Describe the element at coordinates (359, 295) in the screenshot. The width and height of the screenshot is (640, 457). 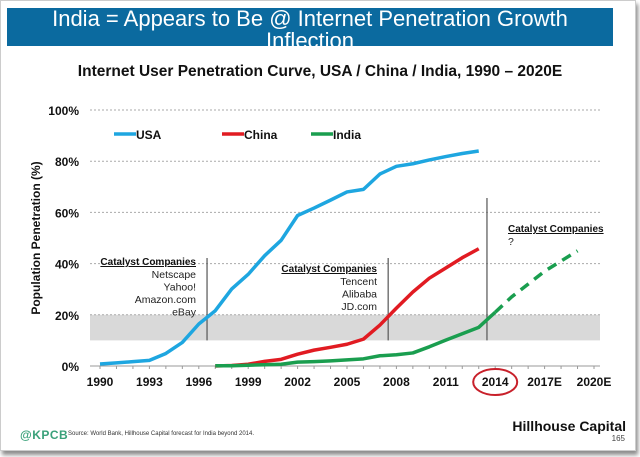
I see `catalyst-company: Alibaba` at that location.